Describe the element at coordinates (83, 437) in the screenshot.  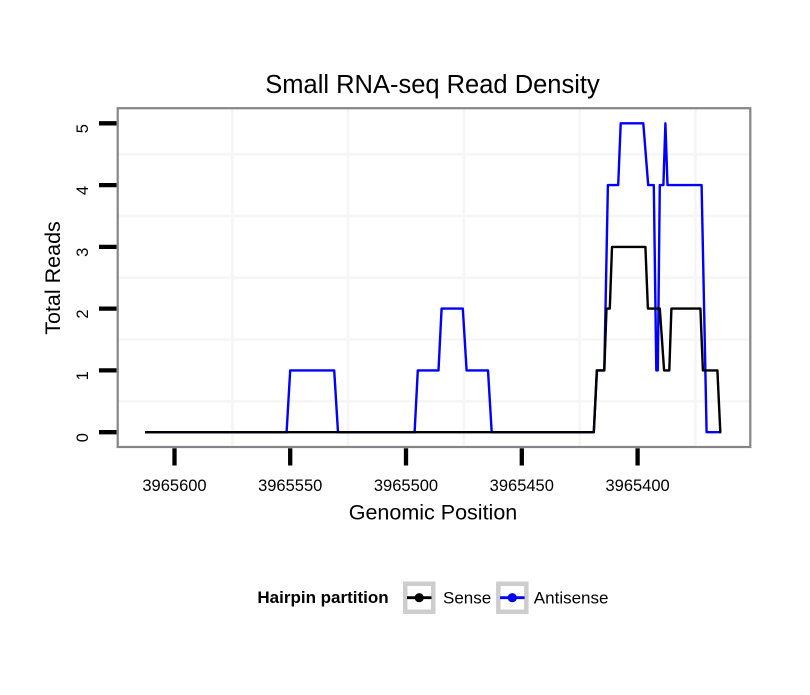
I see `svg-text: 0` at that location.